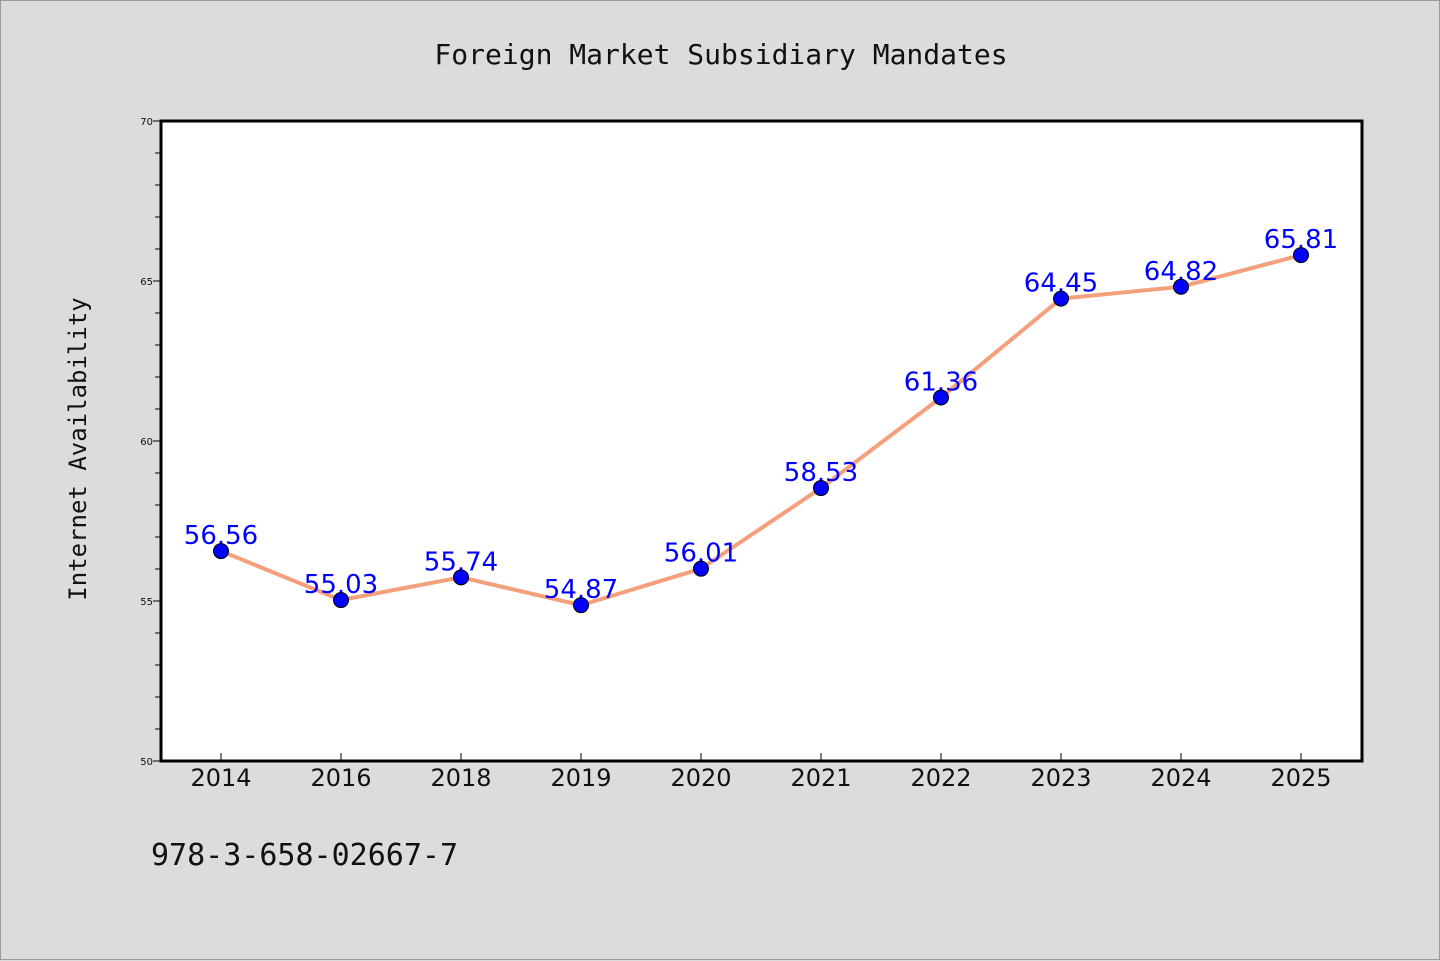 The height and width of the screenshot is (961, 1440). Describe the element at coordinates (1060, 778) in the screenshot. I see `x-tick-label: 2023` at that location.